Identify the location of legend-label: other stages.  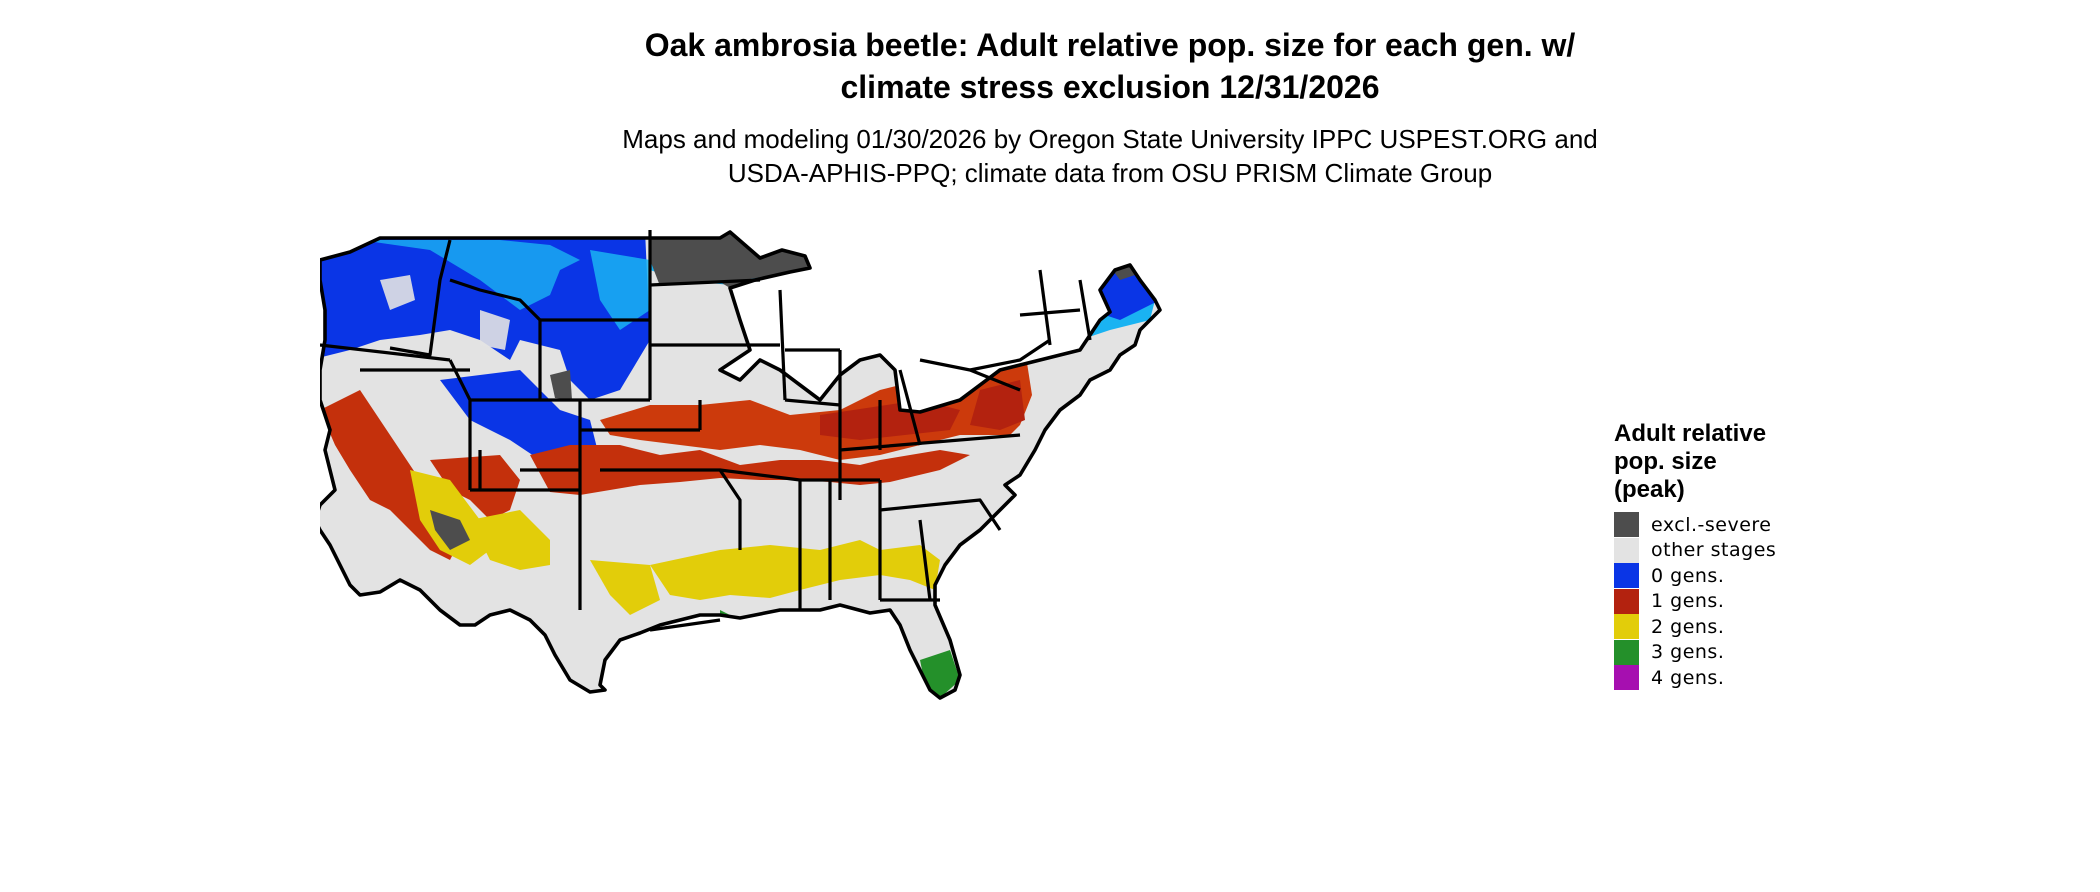
(1714, 550).